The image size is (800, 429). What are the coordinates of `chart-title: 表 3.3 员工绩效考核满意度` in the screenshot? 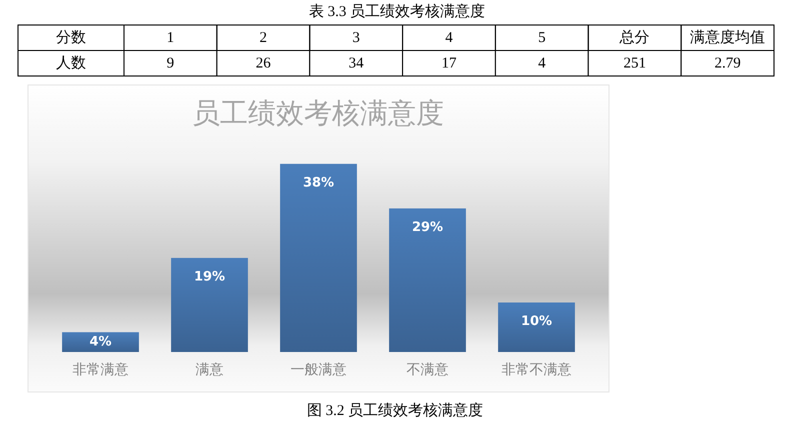 It's located at (397, 11).